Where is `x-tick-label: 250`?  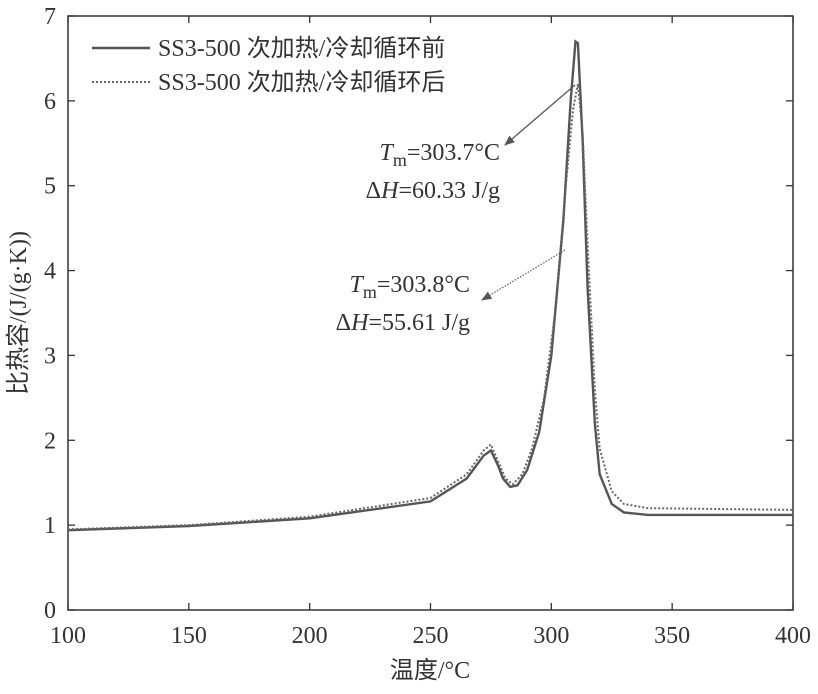 x-tick-label: 250 is located at coordinates (431, 636).